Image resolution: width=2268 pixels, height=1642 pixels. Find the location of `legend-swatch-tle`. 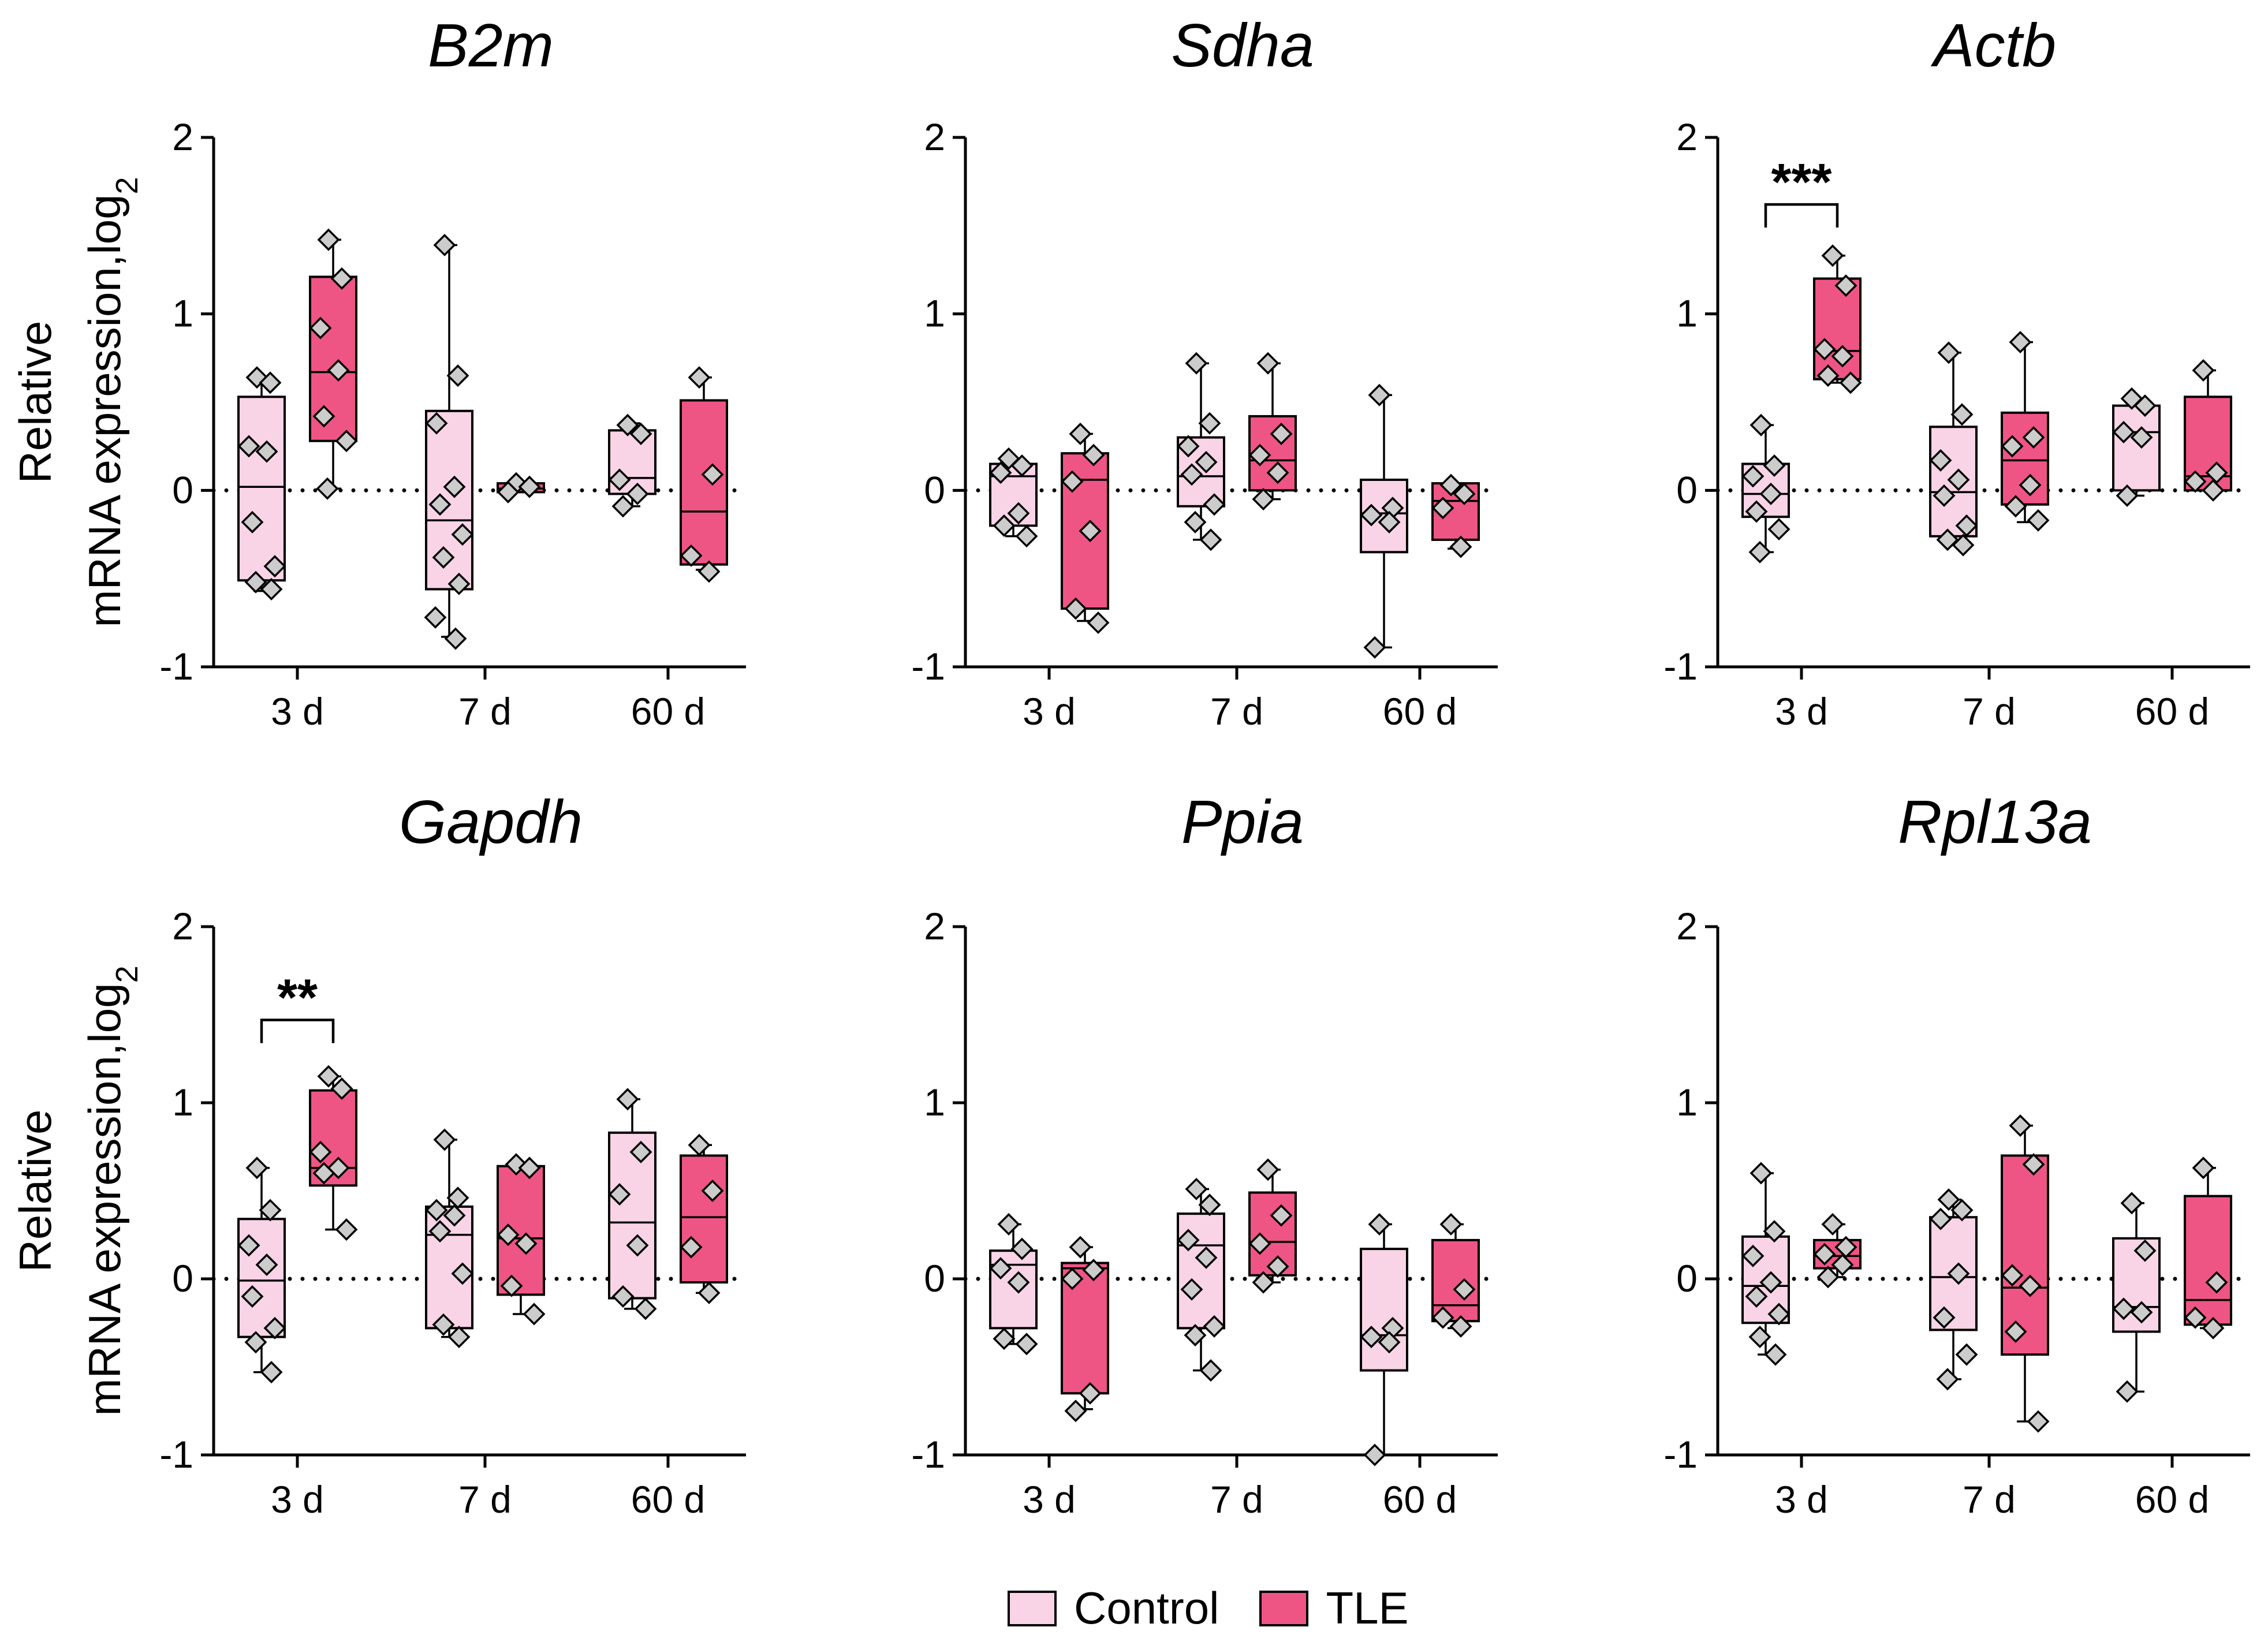

legend-swatch-tle is located at coordinates (1284, 1608).